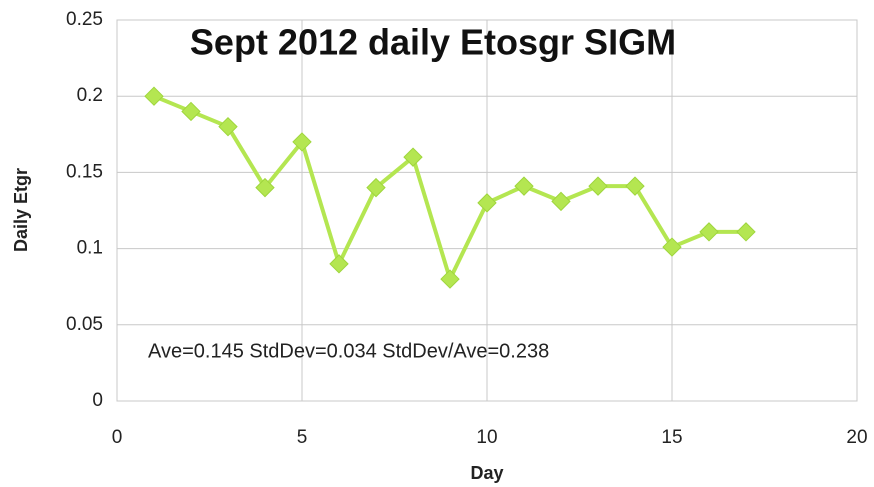  What do you see at coordinates (84, 171) in the screenshot?
I see `y-tick-label: 0.15` at bounding box center [84, 171].